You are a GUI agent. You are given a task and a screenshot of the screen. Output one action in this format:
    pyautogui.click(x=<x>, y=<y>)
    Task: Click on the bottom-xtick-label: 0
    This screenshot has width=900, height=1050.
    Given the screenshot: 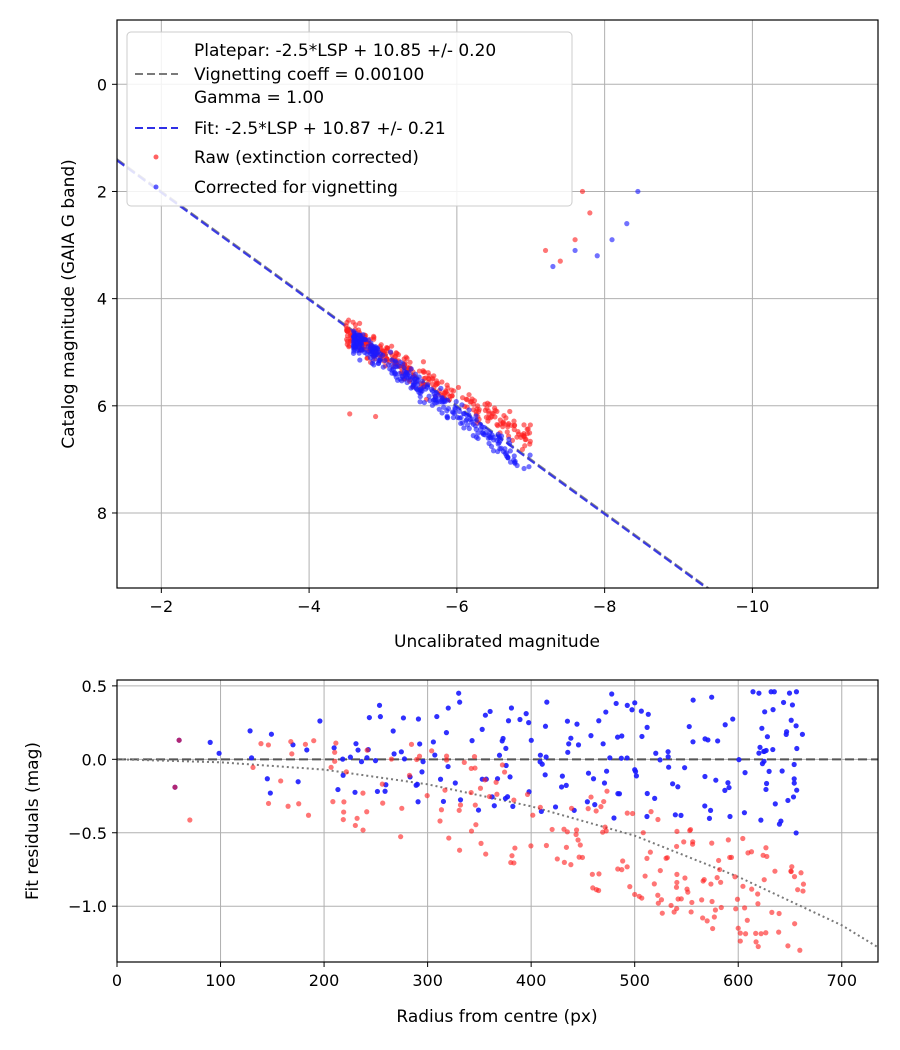 What is the action you would take?
    pyautogui.click(x=117, y=980)
    